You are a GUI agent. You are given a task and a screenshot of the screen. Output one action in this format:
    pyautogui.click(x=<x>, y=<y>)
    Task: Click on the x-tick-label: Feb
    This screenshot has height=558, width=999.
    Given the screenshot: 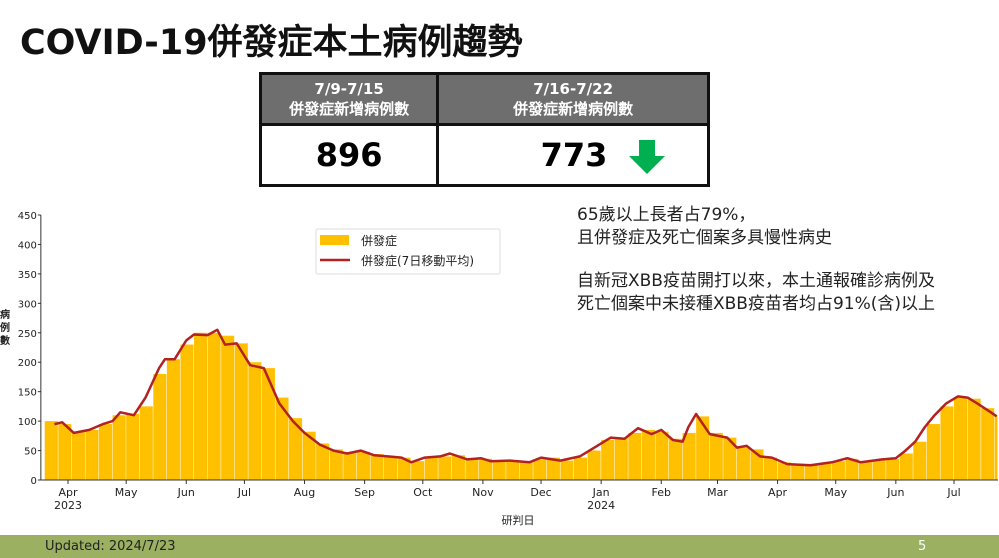 What is the action you would take?
    pyautogui.click(x=661, y=492)
    